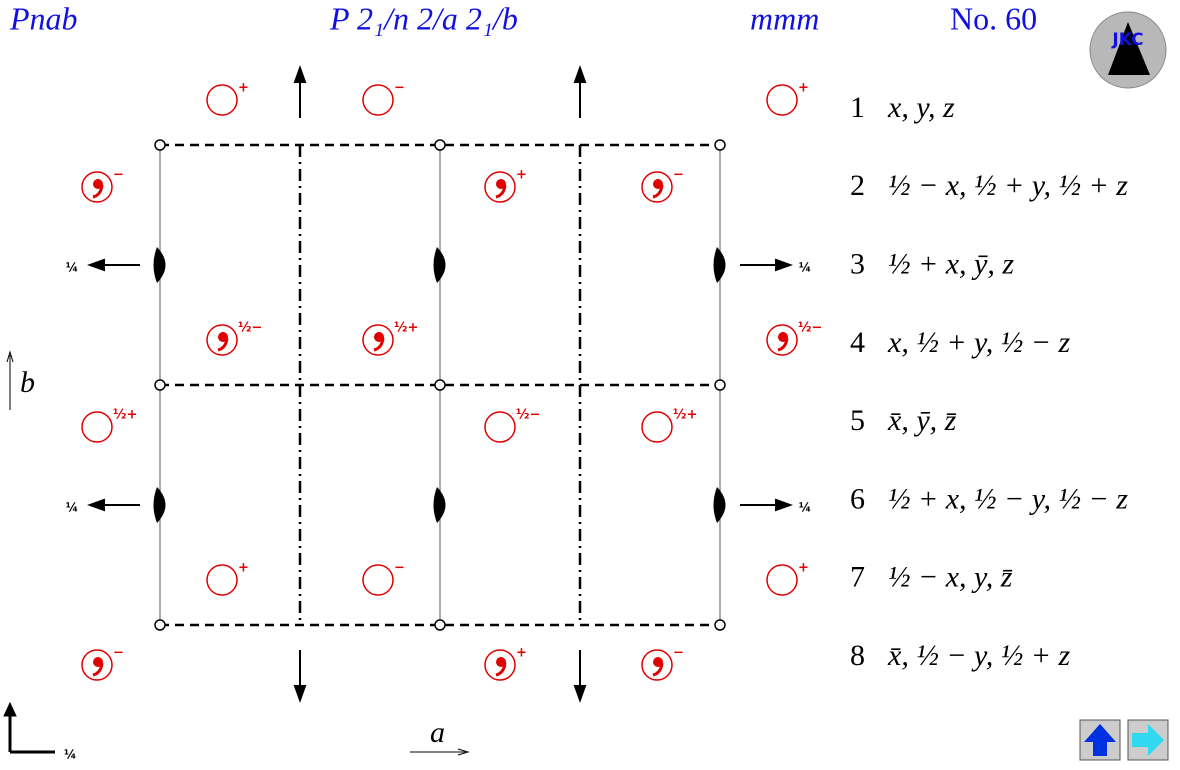 The width and height of the screenshot is (1180, 770). What do you see at coordinates (1148, 740) in the screenshot?
I see `next-button` at bounding box center [1148, 740].